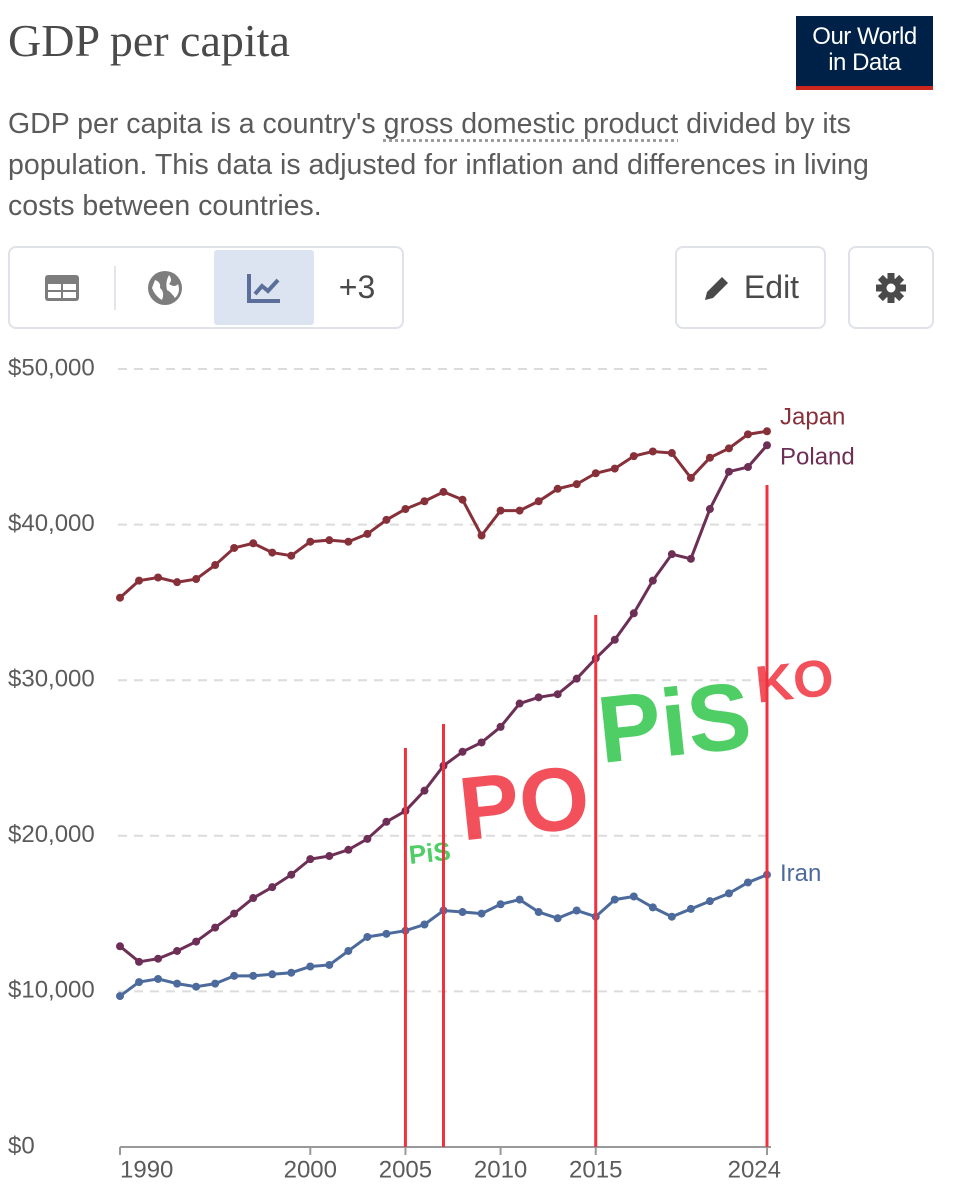 The image size is (961, 1200). What do you see at coordinates (264, 287) in the screenshot?
I see `chart-tab` at bounding box center [264, 287].